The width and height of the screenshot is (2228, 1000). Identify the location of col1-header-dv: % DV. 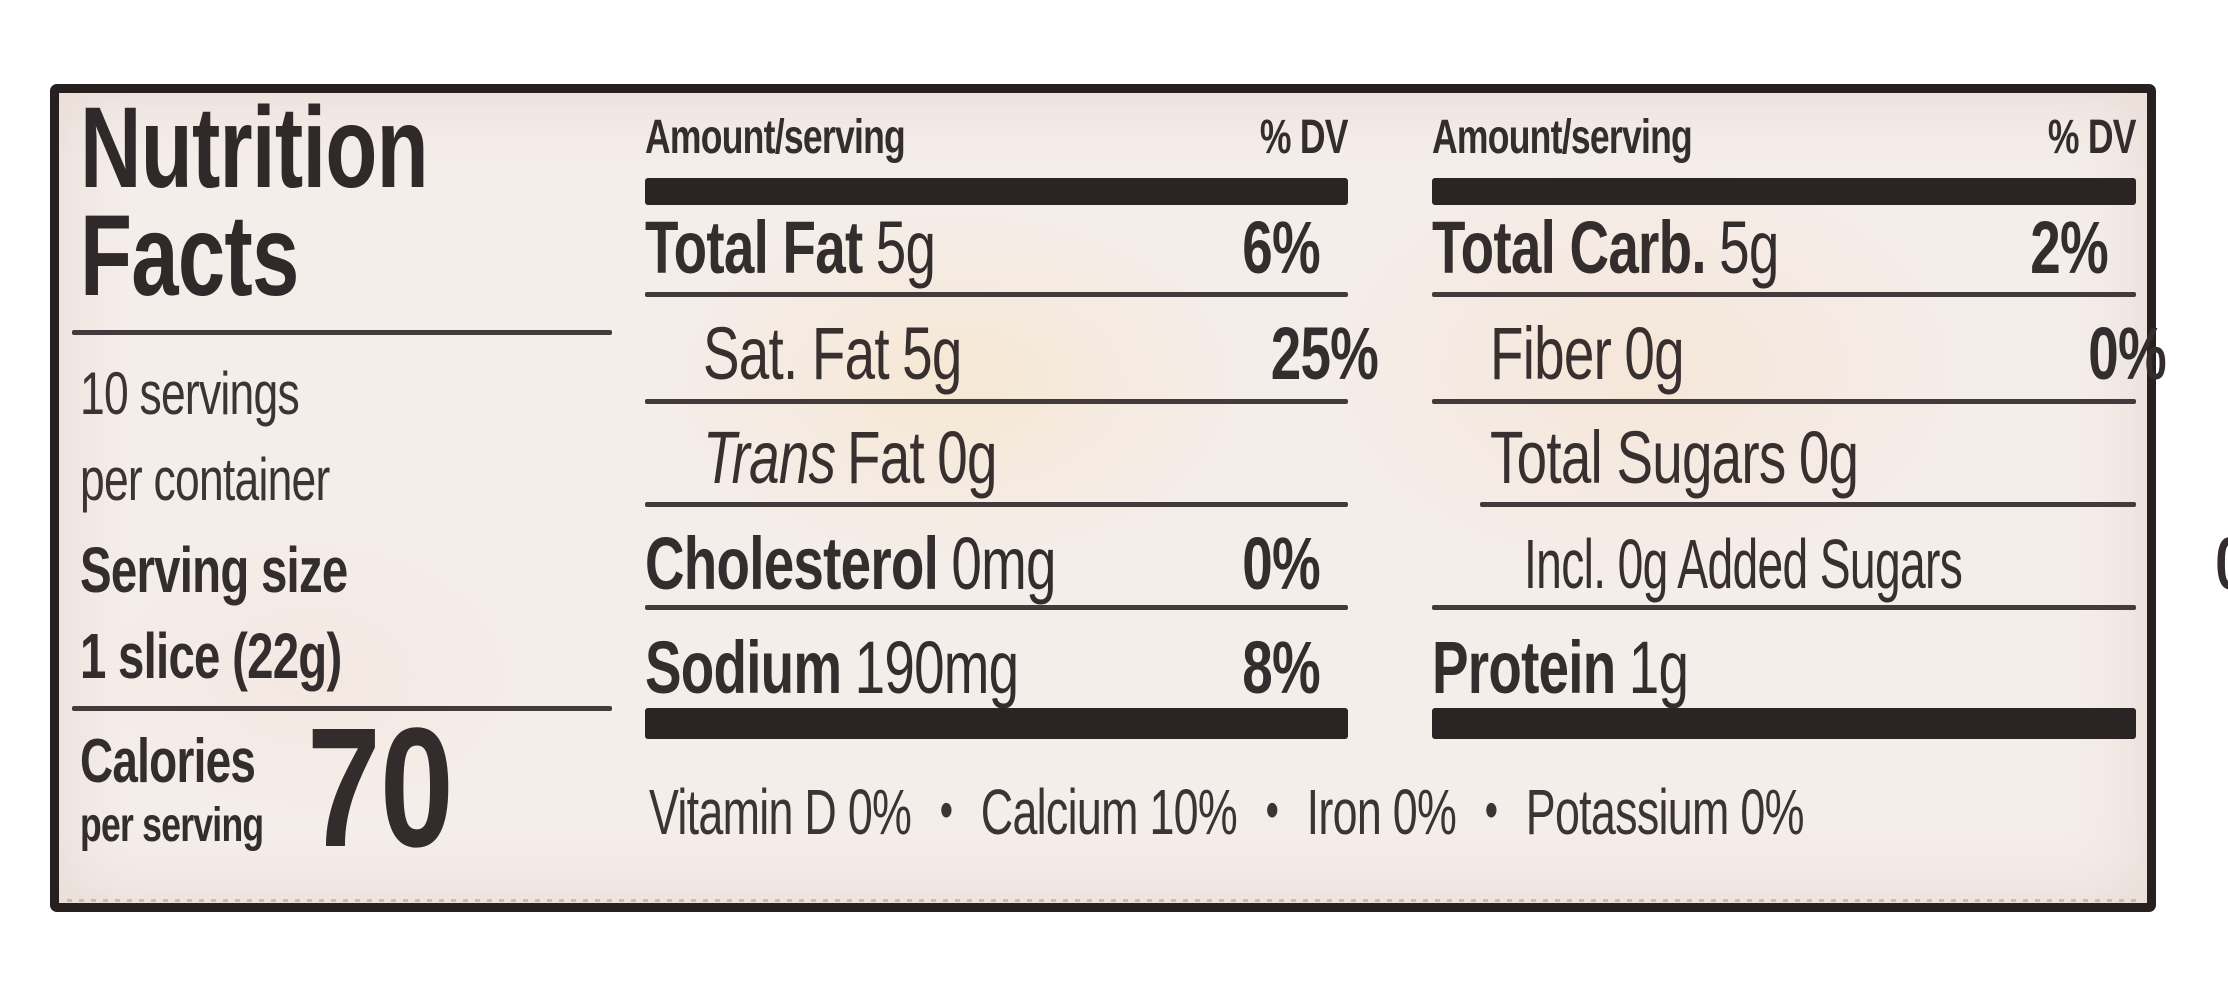
(1304, 137).